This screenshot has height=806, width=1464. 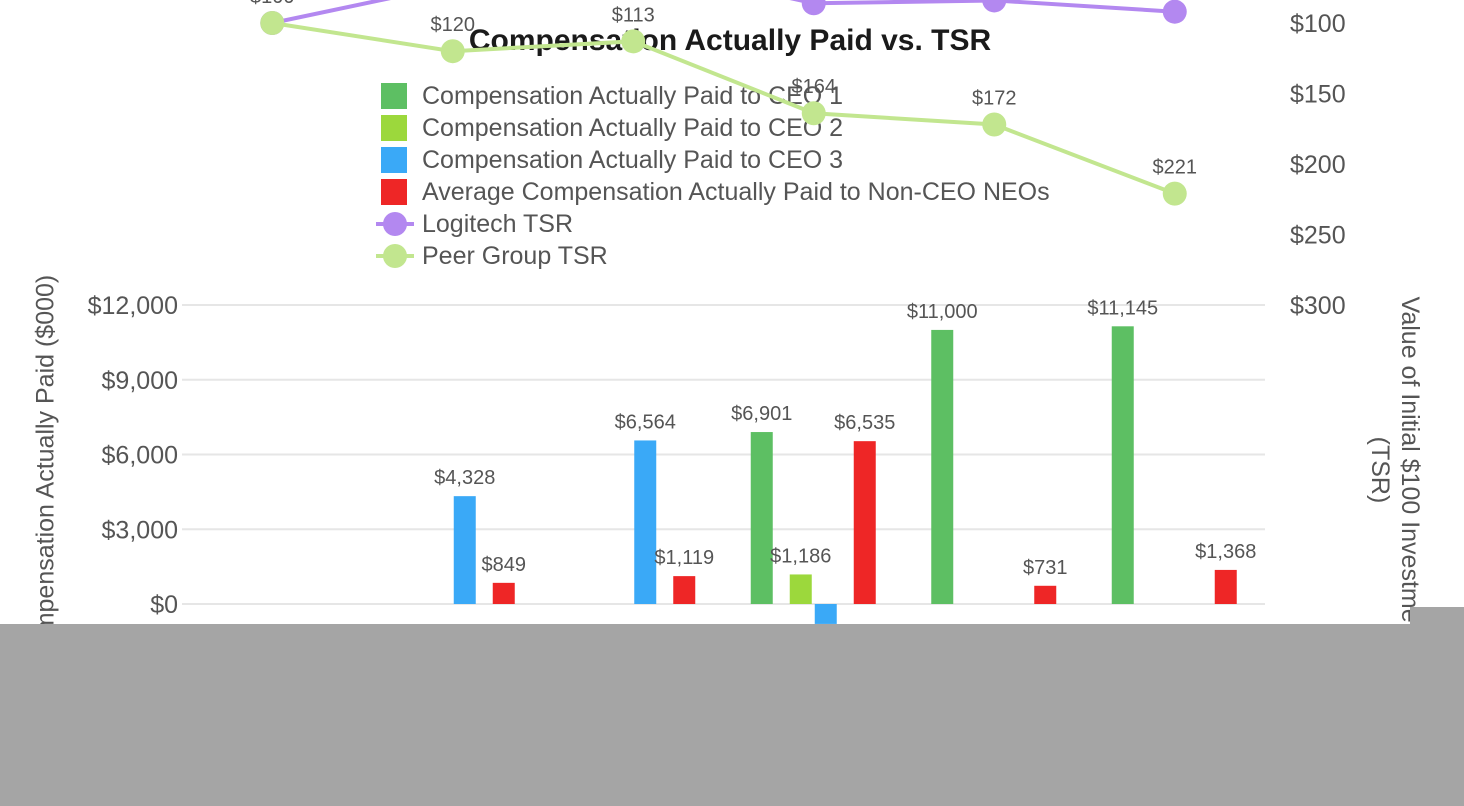 I want to click on legend-item-logitech-tsr: Logitech TSR, so click(x=712, y=224).